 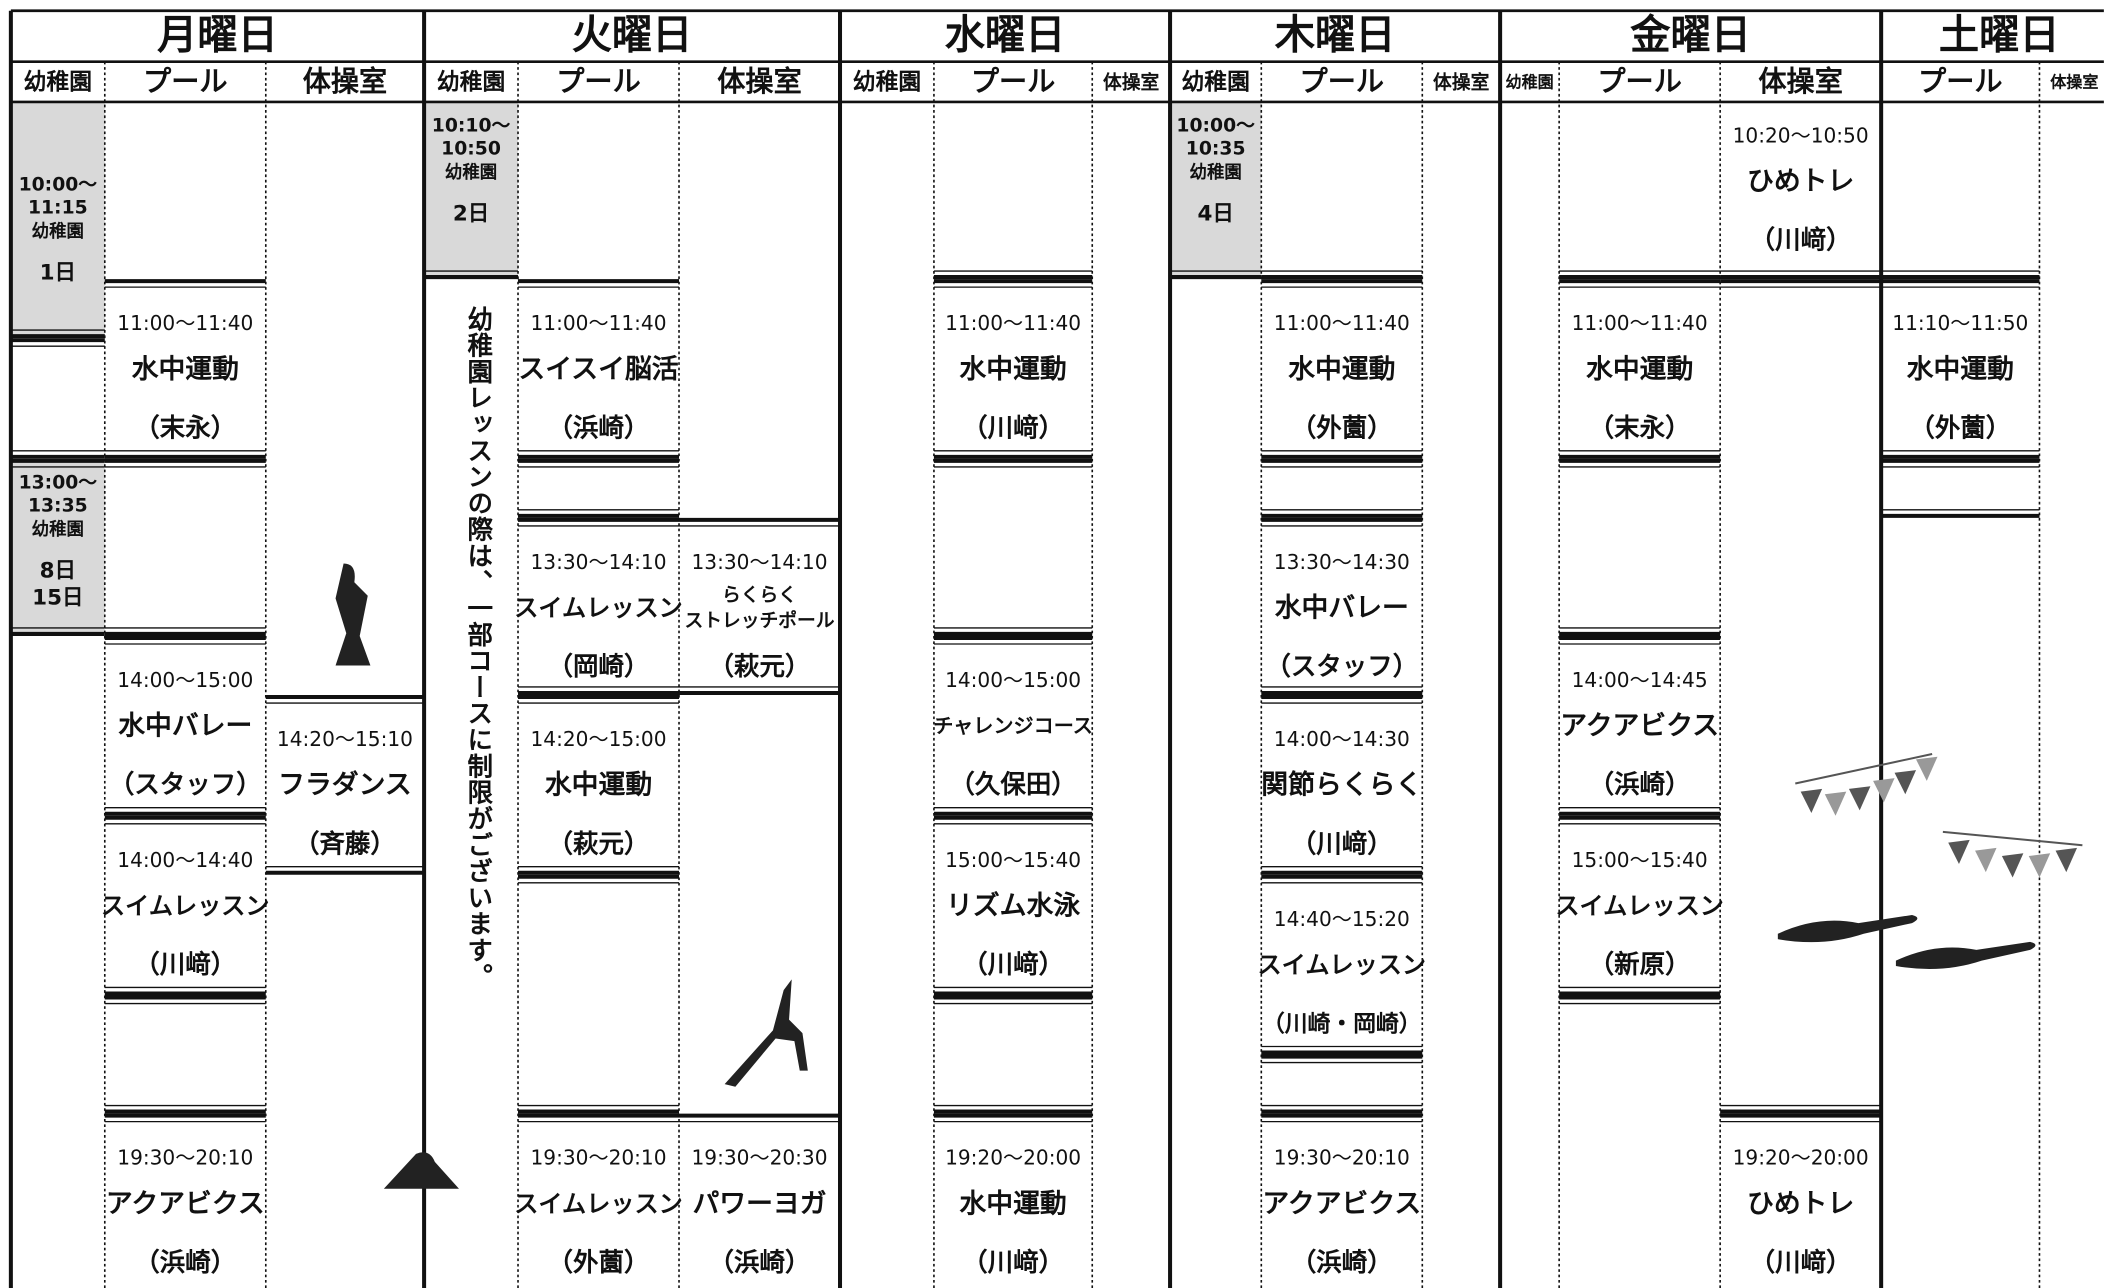 I want to click on event-time: 14:40～15:20, so click(x=1342, y=919).